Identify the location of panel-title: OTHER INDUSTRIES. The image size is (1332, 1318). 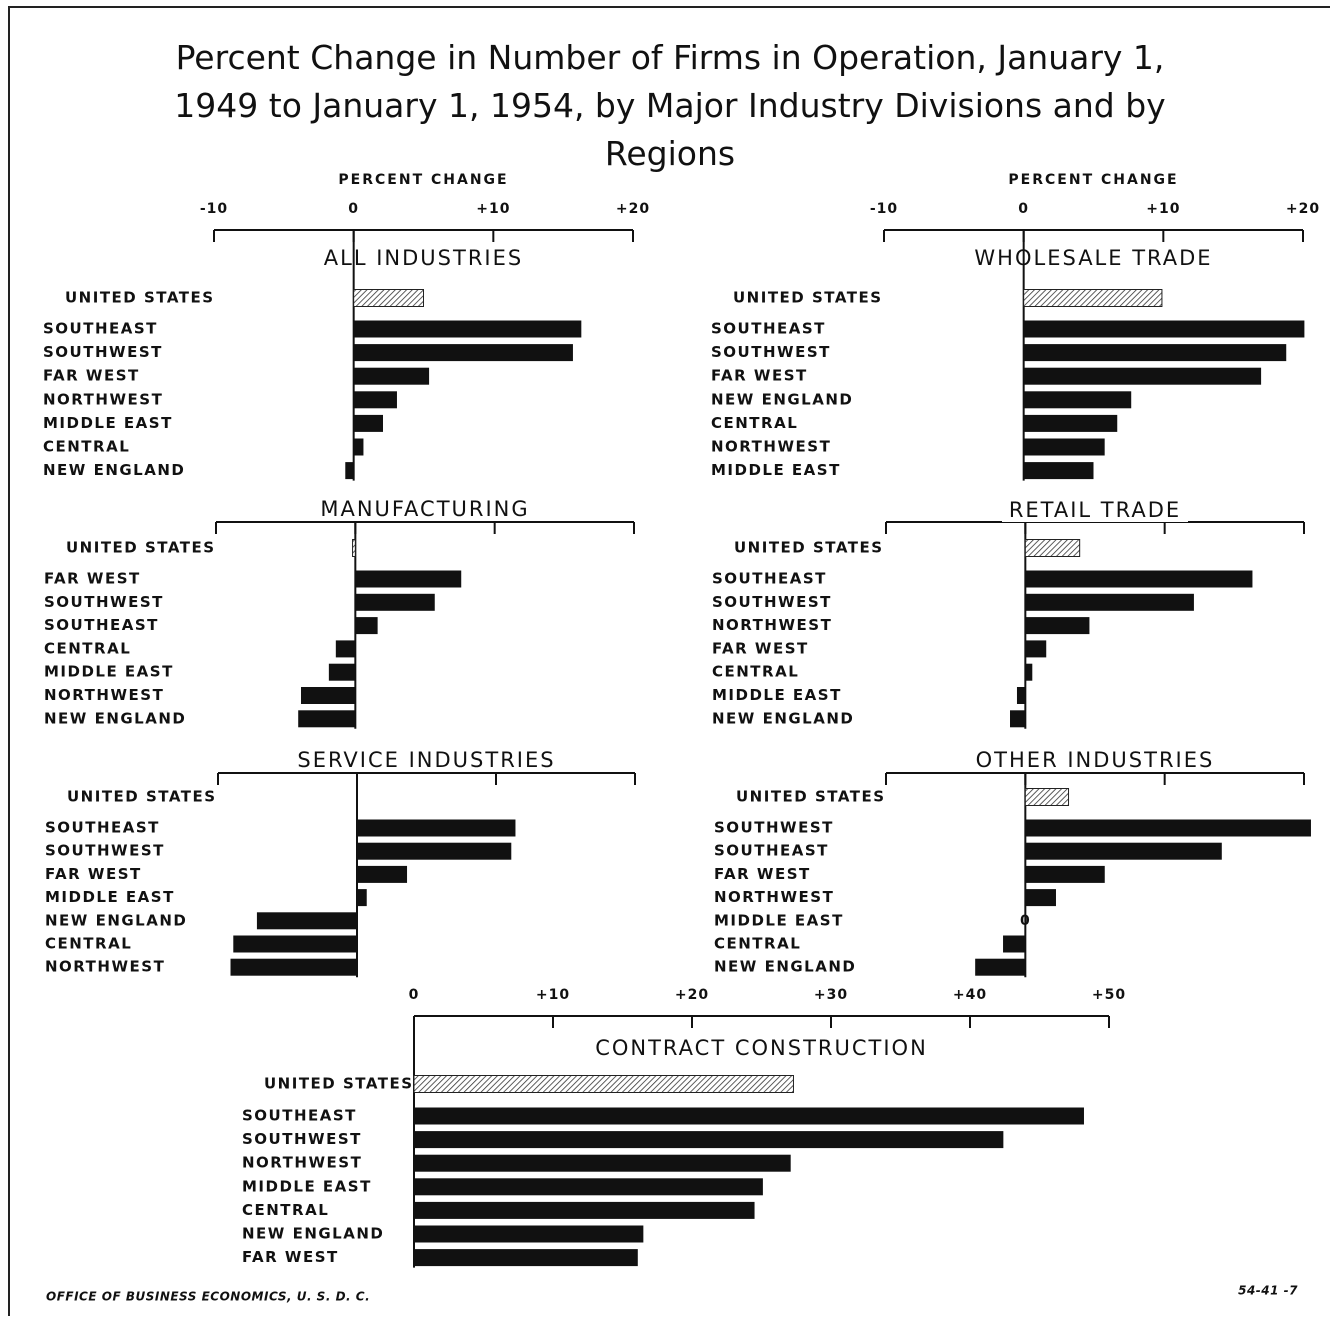
(1095, 760).